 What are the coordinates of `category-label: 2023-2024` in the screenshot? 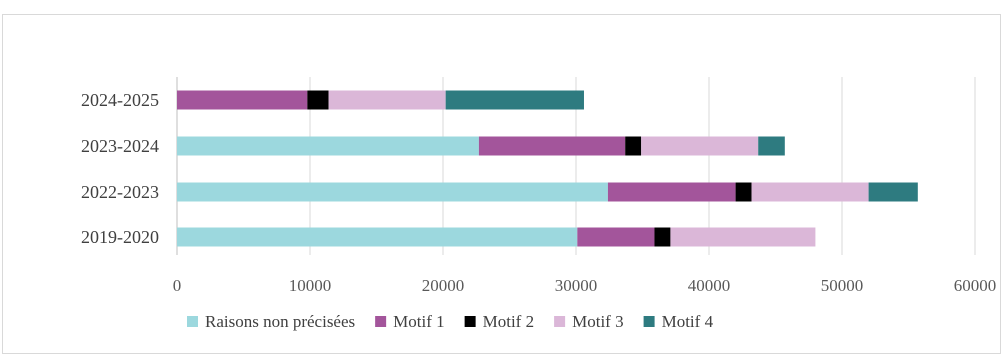 It's located at (120, 146).